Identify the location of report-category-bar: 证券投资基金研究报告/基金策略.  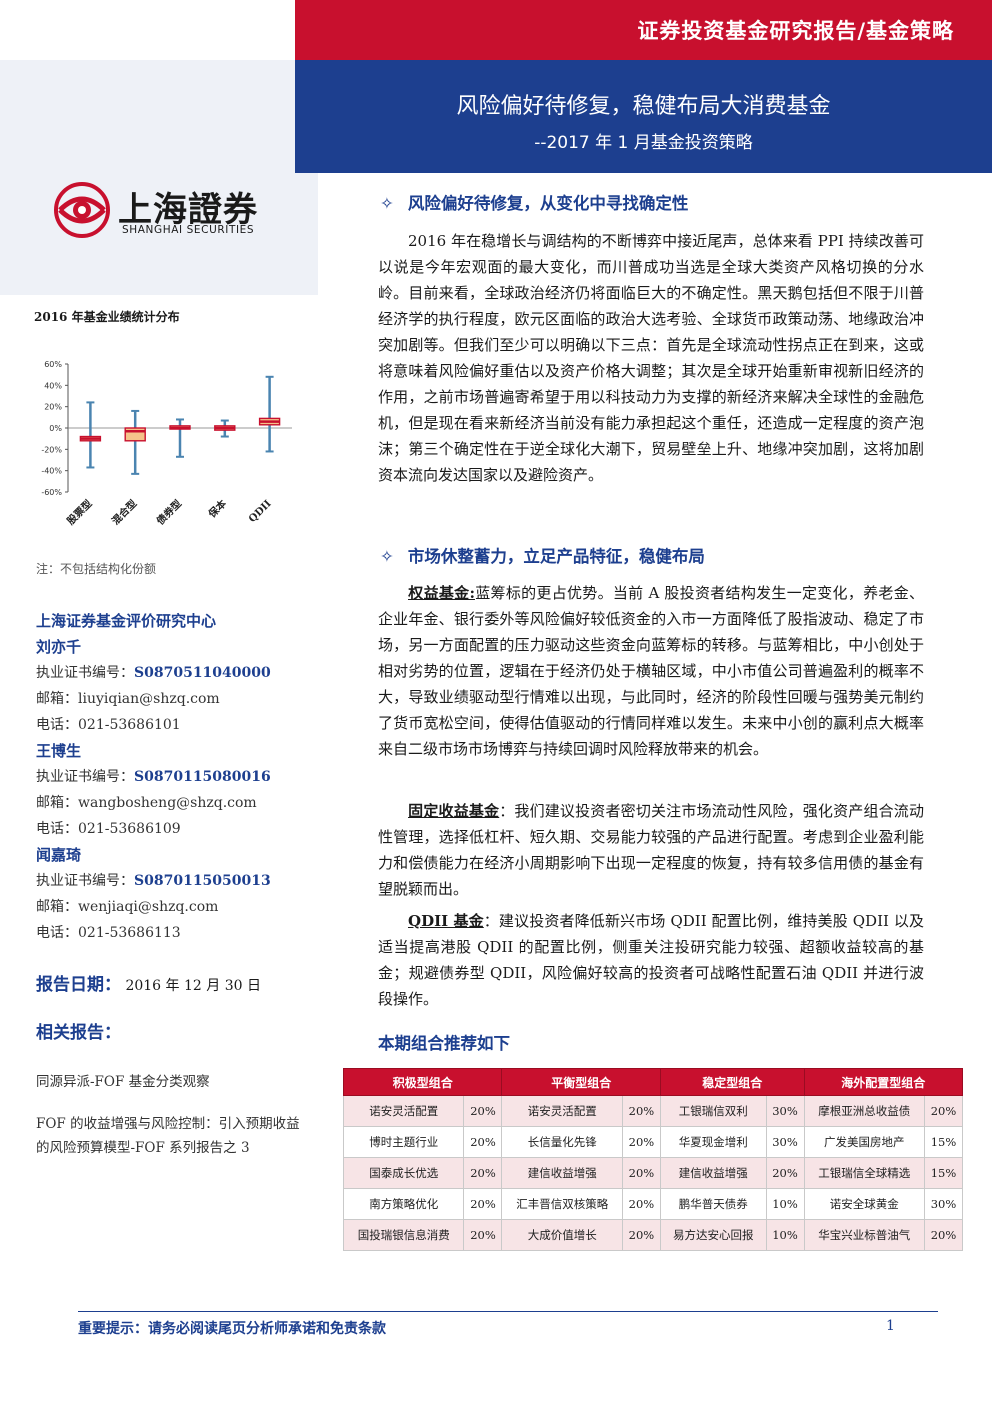
(643, 30).